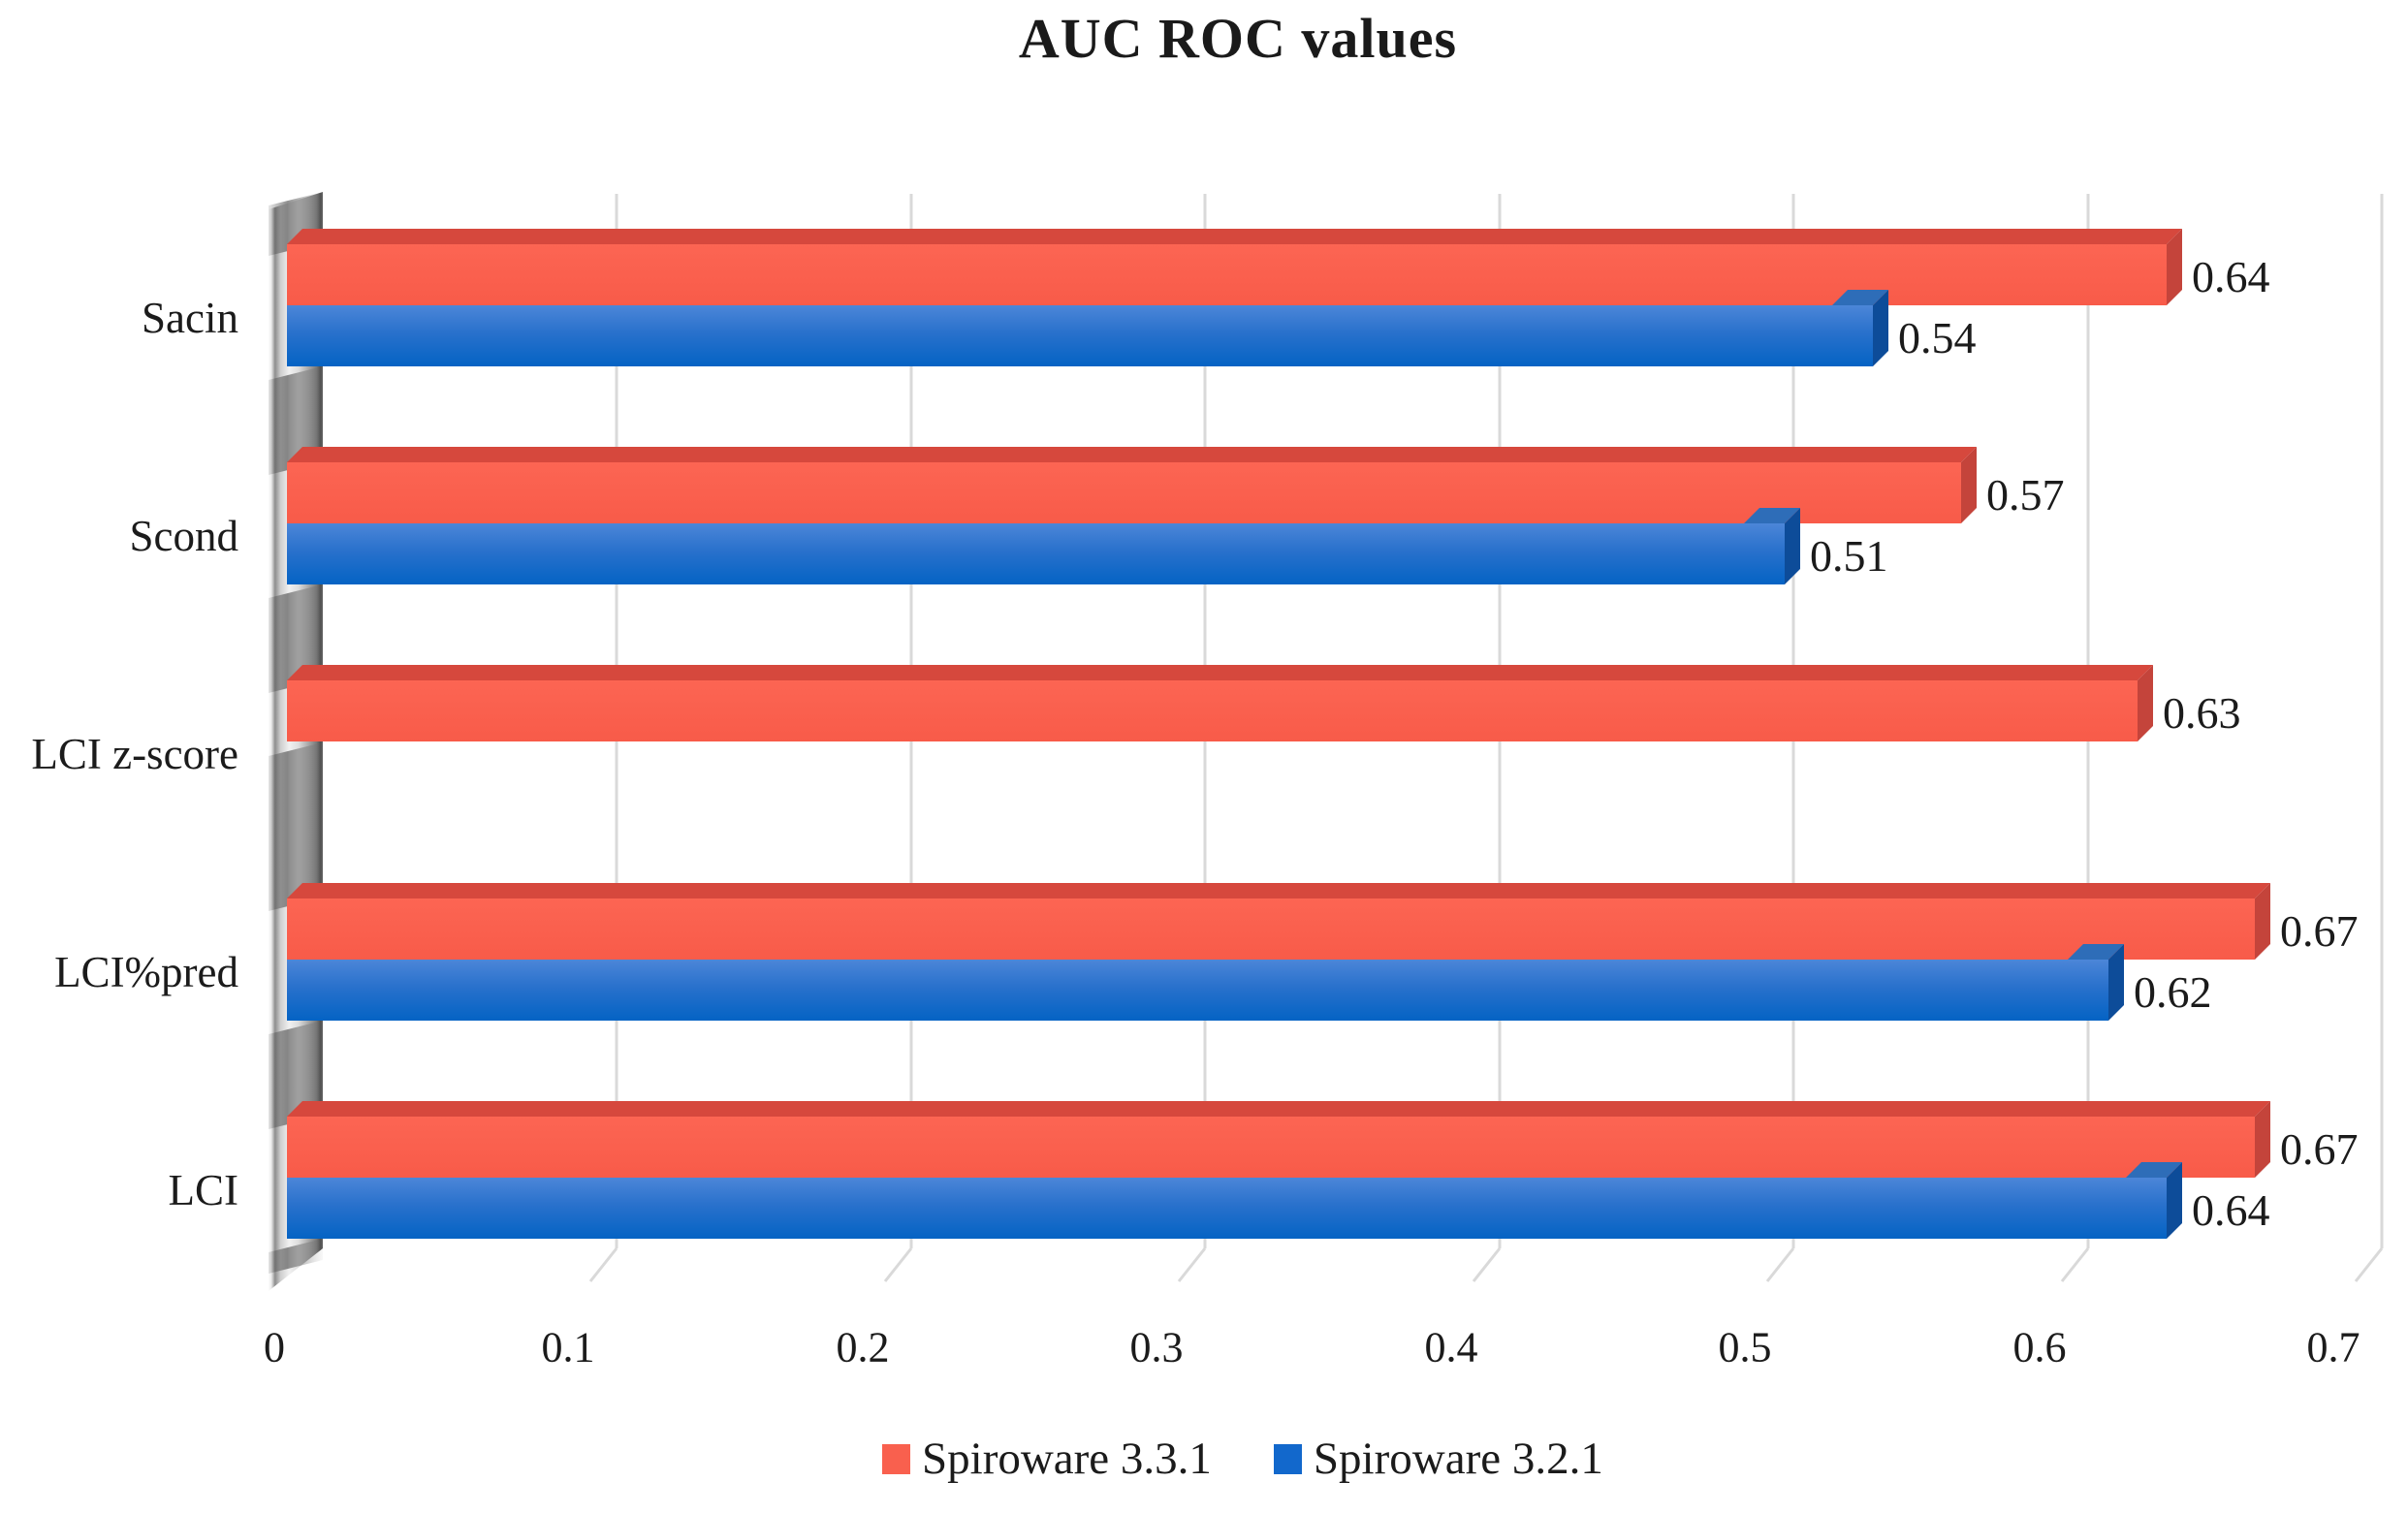  What do you see at coordinates (896, 1459) in the screenshot?
I see `legend-swatch-spiroware-331-icon` at bounding box center [896, 1459].